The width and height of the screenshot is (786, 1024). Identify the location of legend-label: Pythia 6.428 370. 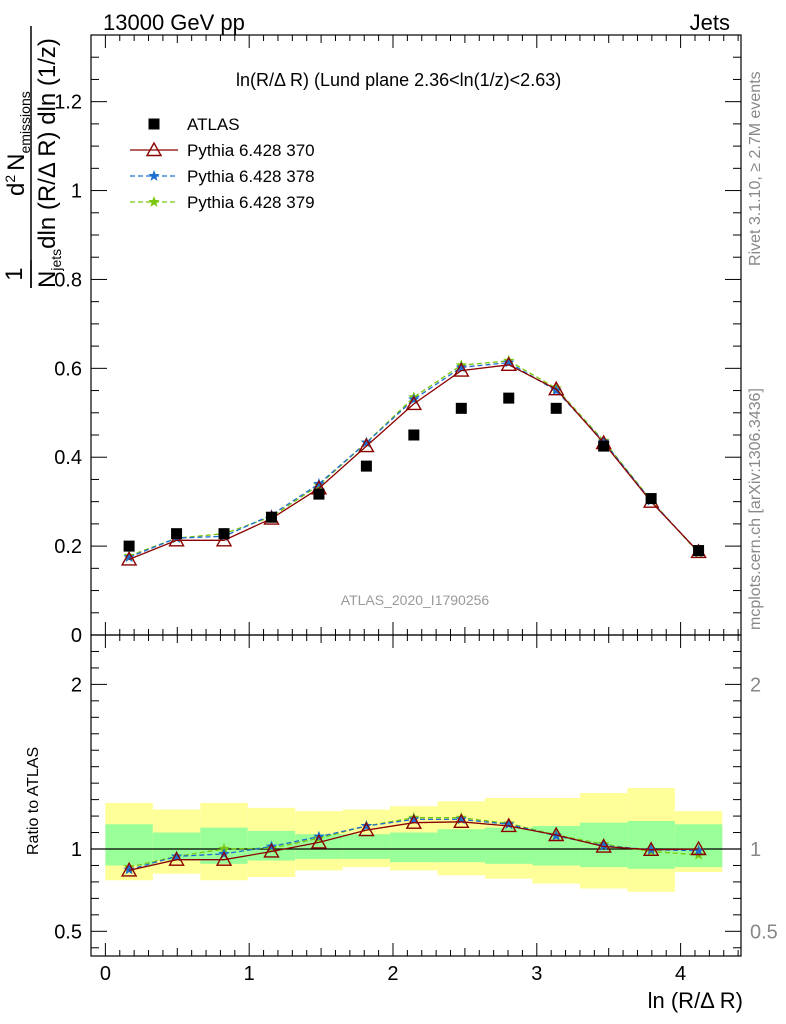
(251, 150).